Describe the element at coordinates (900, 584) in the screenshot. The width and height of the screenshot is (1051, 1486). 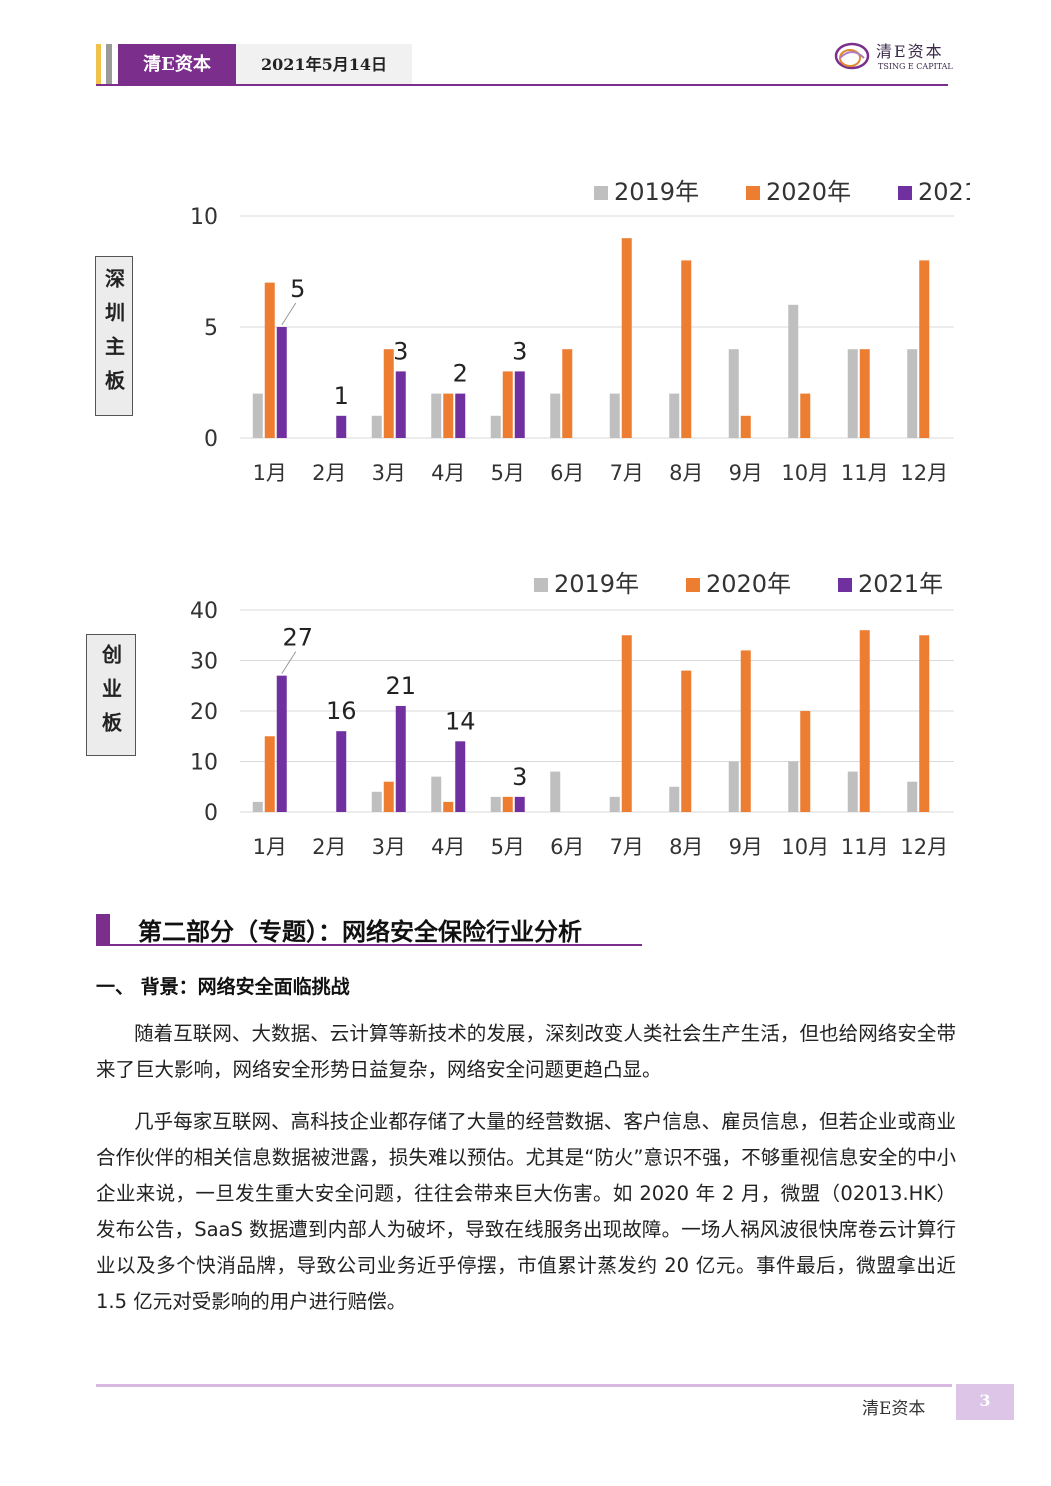
I see `chinext-chart-legend-label: 2021年` at that location.